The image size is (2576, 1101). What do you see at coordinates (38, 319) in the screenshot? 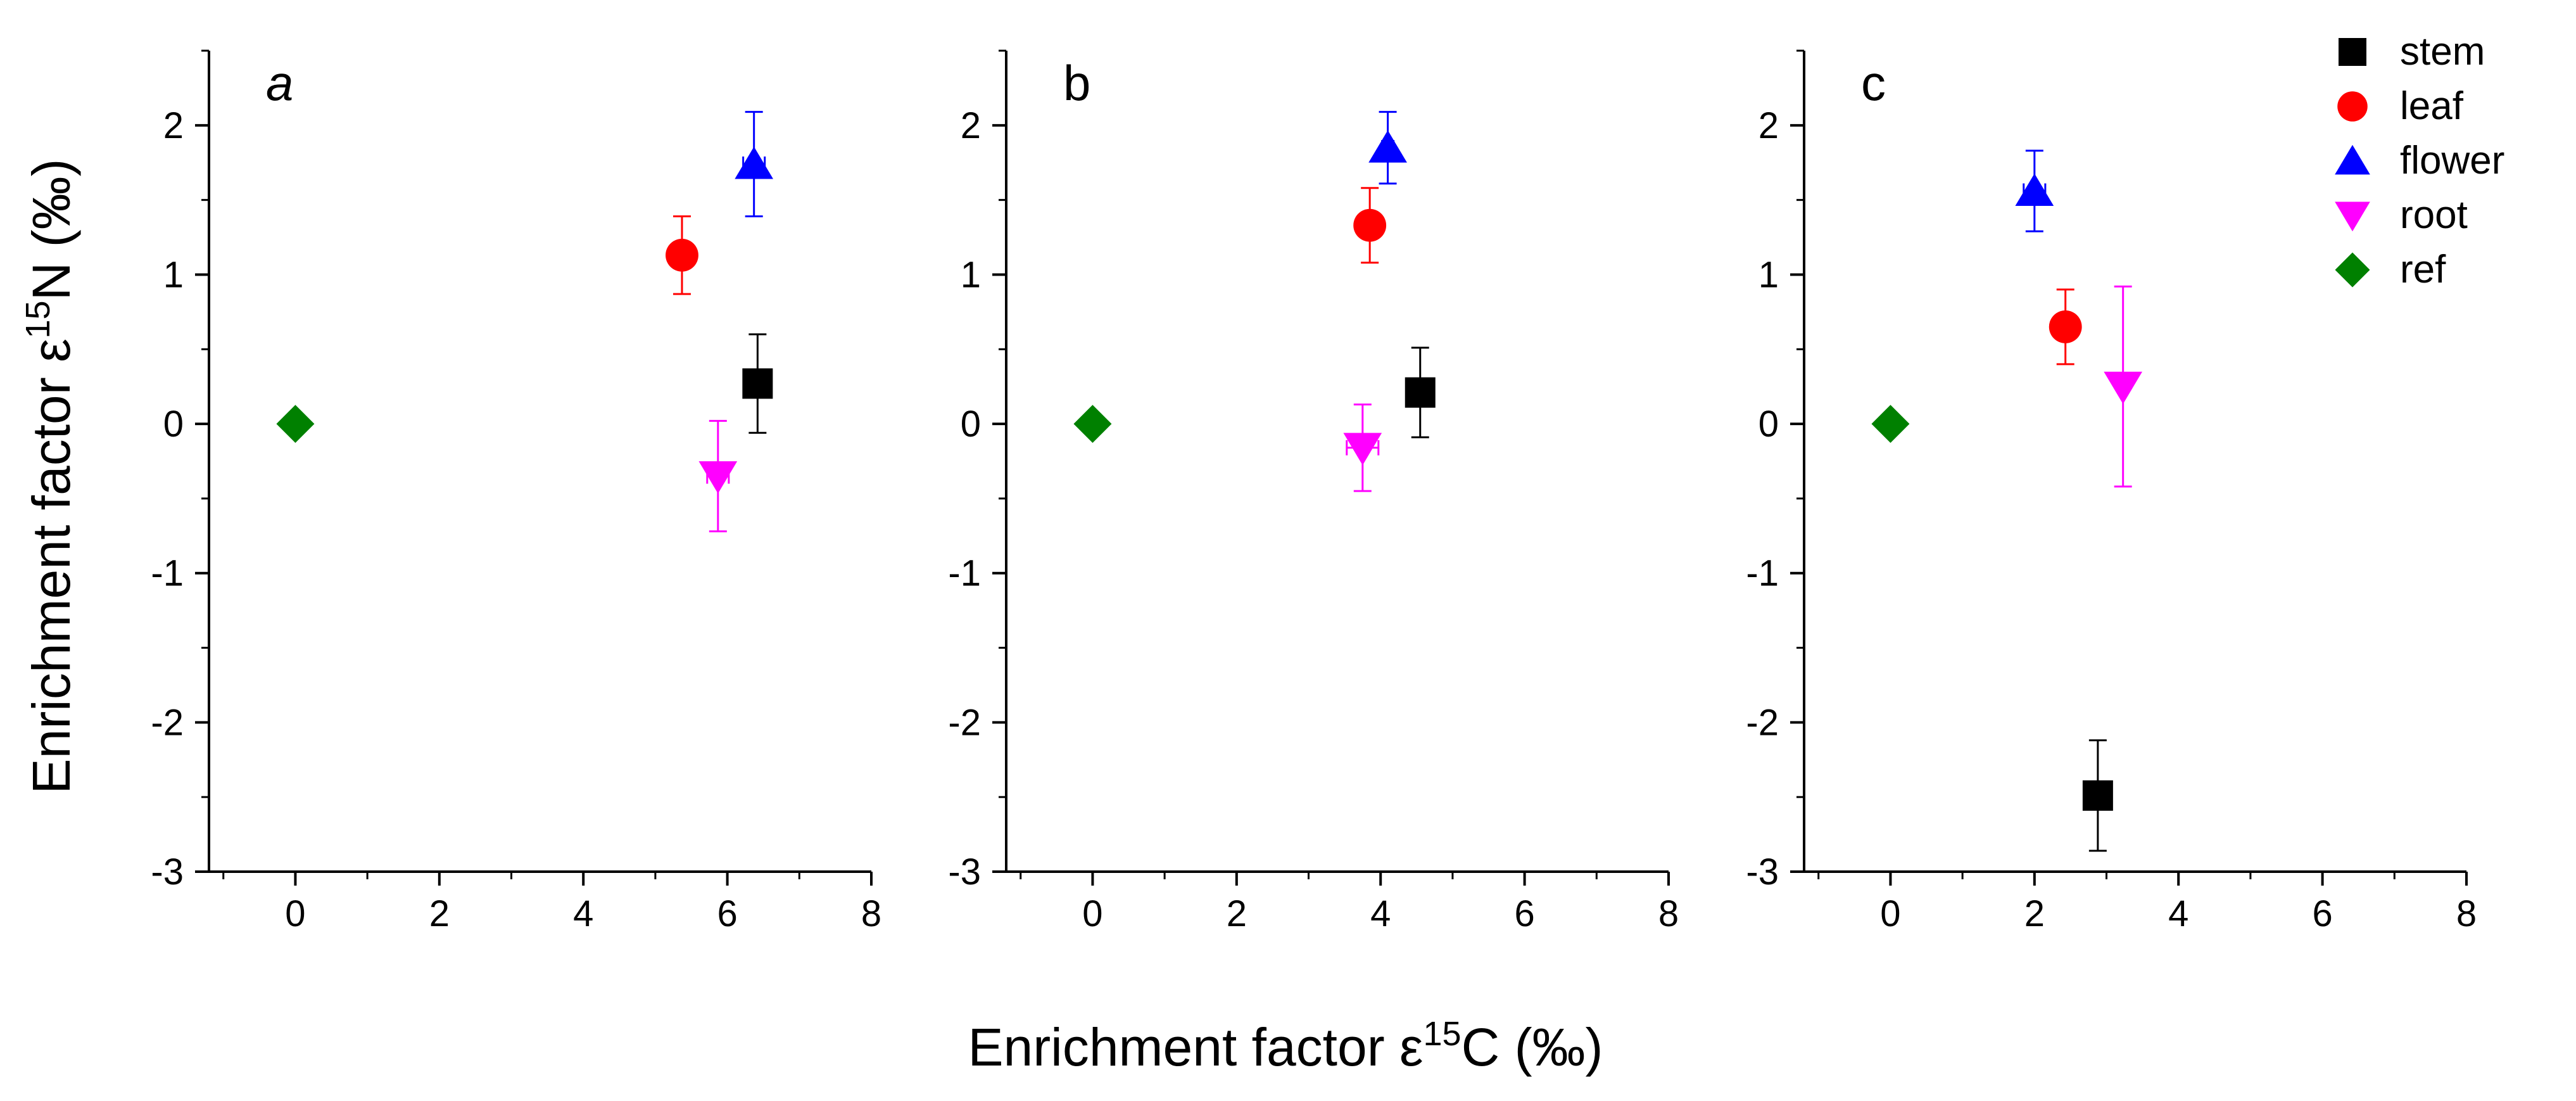
I see `y-axis-title-sup: 15` at bounding box center [38, 319].